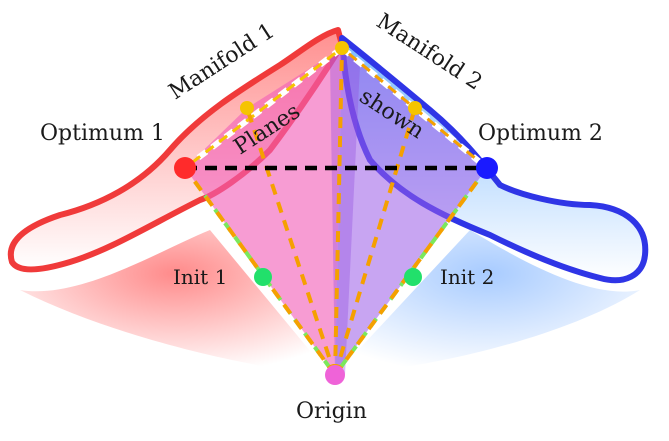 This screenshot has width=669, height=441. I want to click on label-optimum-1: Optimum 1, so click(102, 133).